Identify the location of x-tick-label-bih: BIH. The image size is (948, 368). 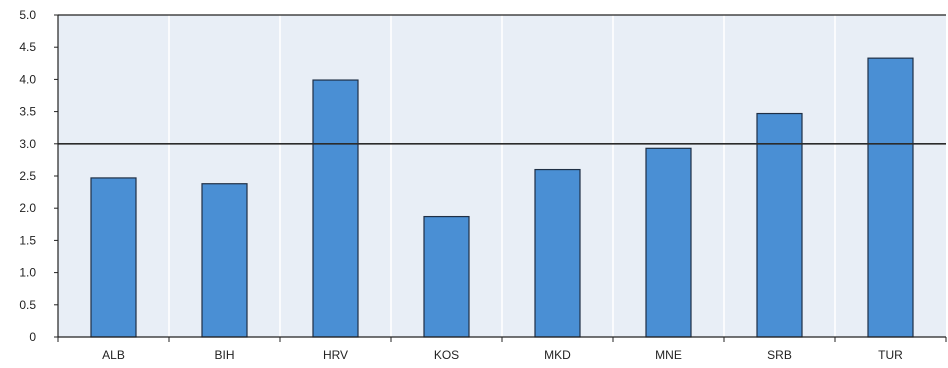
(224, 355).